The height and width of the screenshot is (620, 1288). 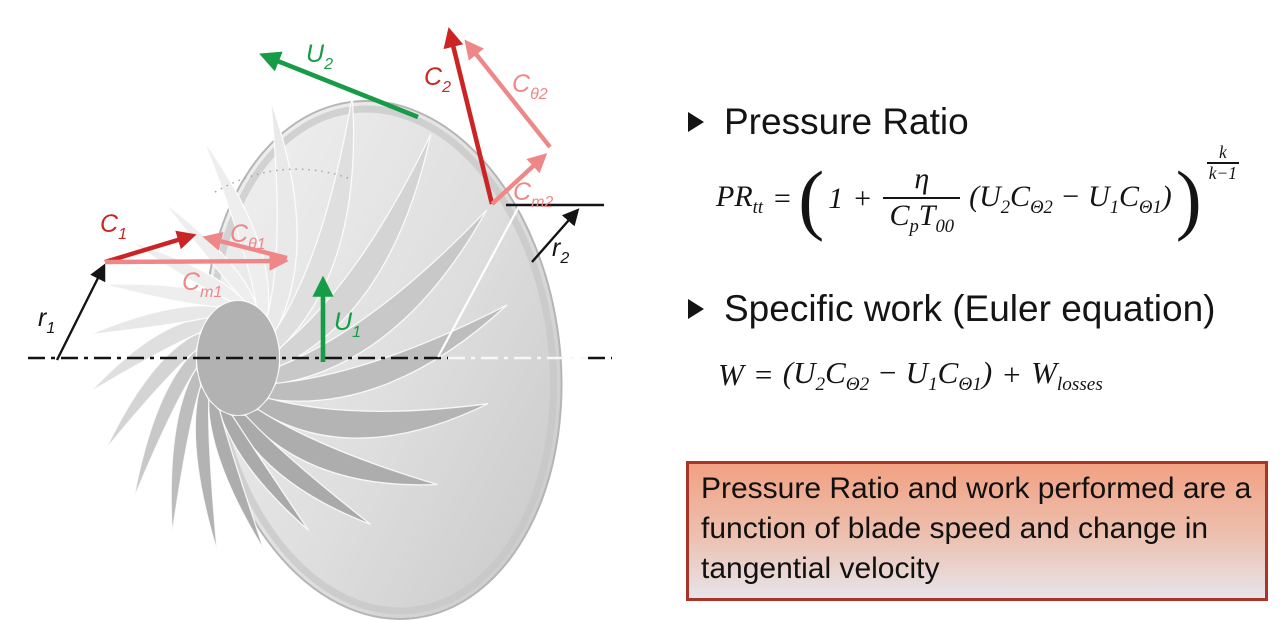 I want to click on cm1-arrow, so click(x=196, y=261).